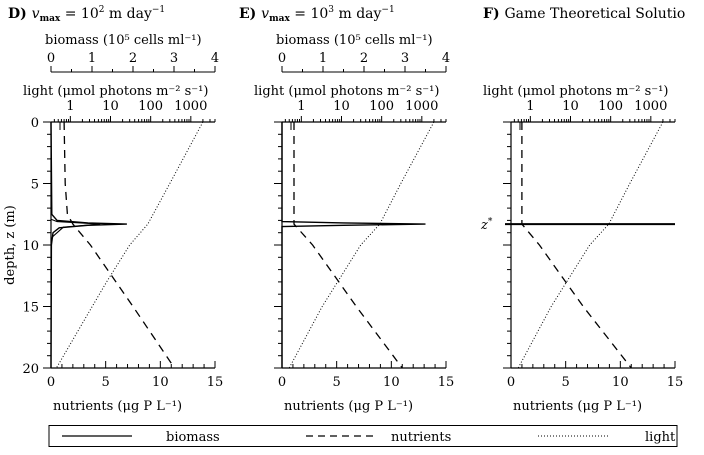  Describe the element at coordinates (102, 10) in the screenshot. I see `title-exponent: 2` at that location.